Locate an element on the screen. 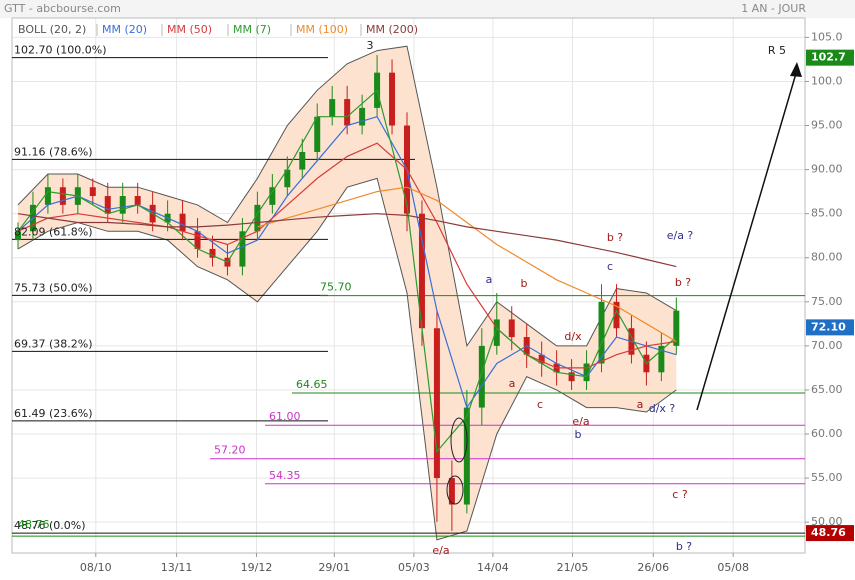  x-tick-label: 26/06 is located at coordinates (653, 567).